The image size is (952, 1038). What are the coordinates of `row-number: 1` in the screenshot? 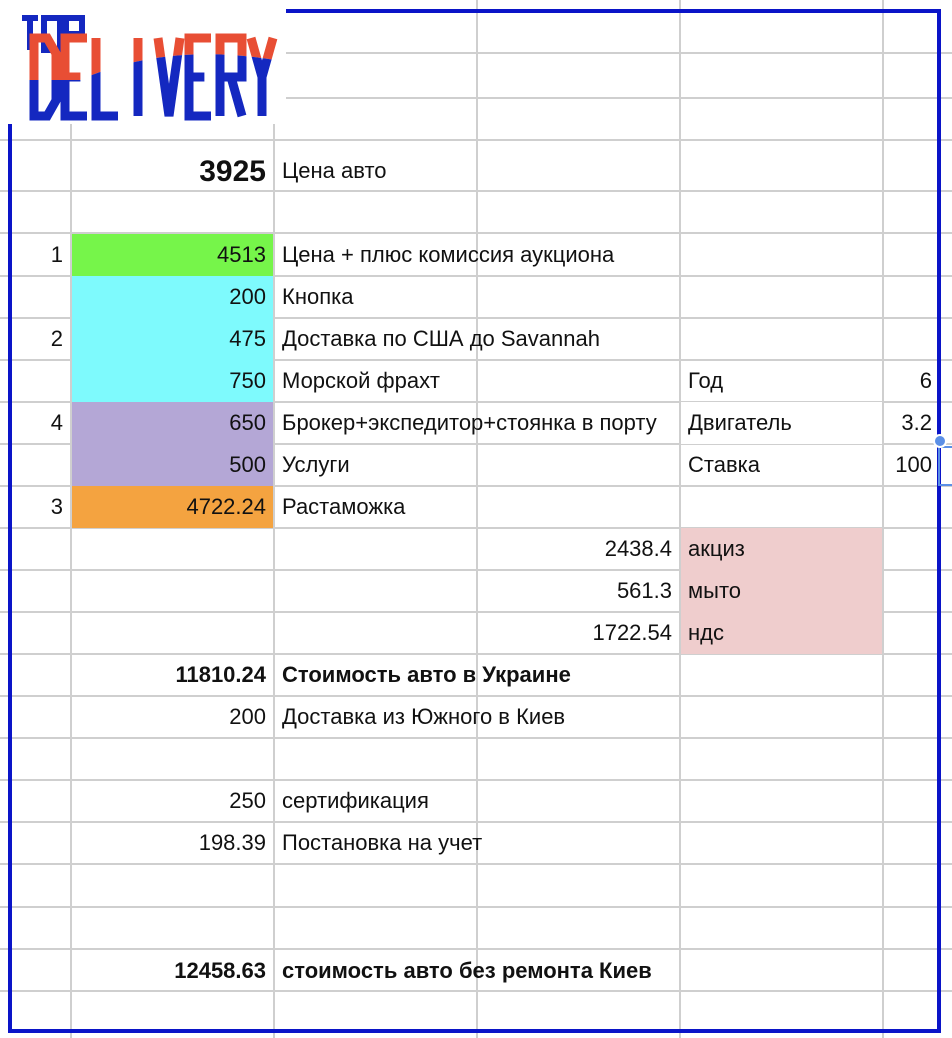 It's located at (56, 254).